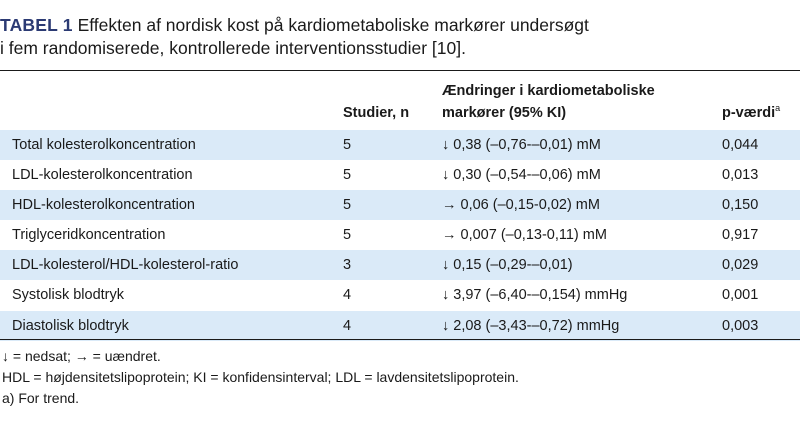  Describe the element at coordinates (70, 325) in the screenshot. I see `cell-marker: Diastolisk blodtryk` at that location.